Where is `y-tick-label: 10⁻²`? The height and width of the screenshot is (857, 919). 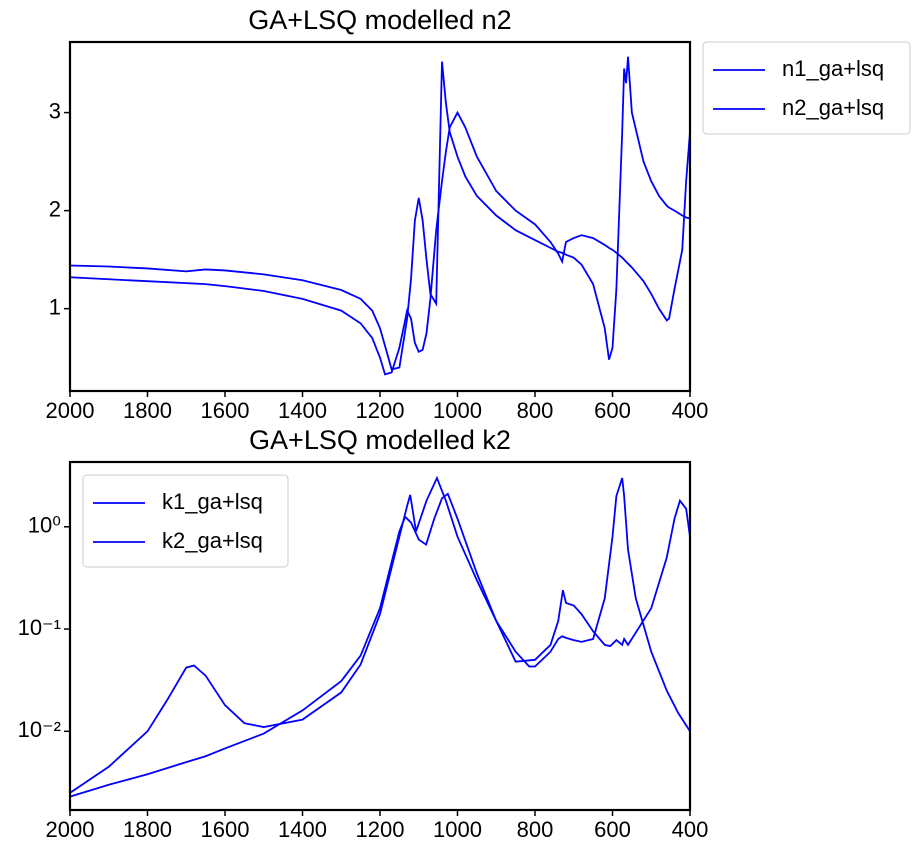 y-tick-label: 10⁻² is located at coordinates (39, 729).